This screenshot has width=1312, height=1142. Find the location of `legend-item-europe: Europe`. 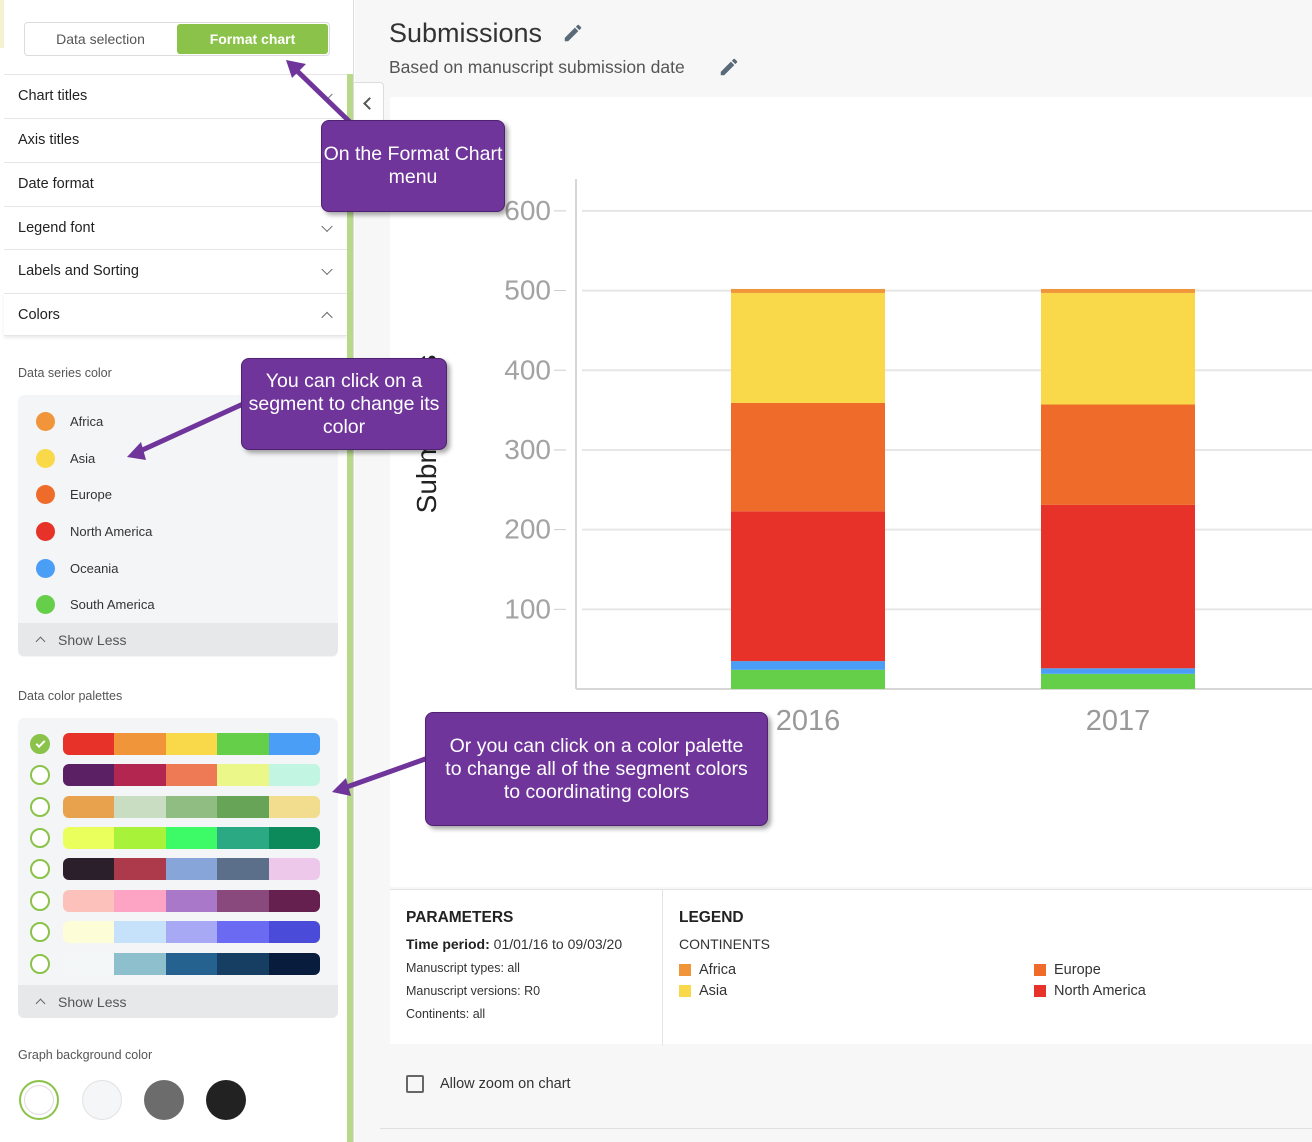

legend-item-europe: Europe is located at coordinates (1067, 970).